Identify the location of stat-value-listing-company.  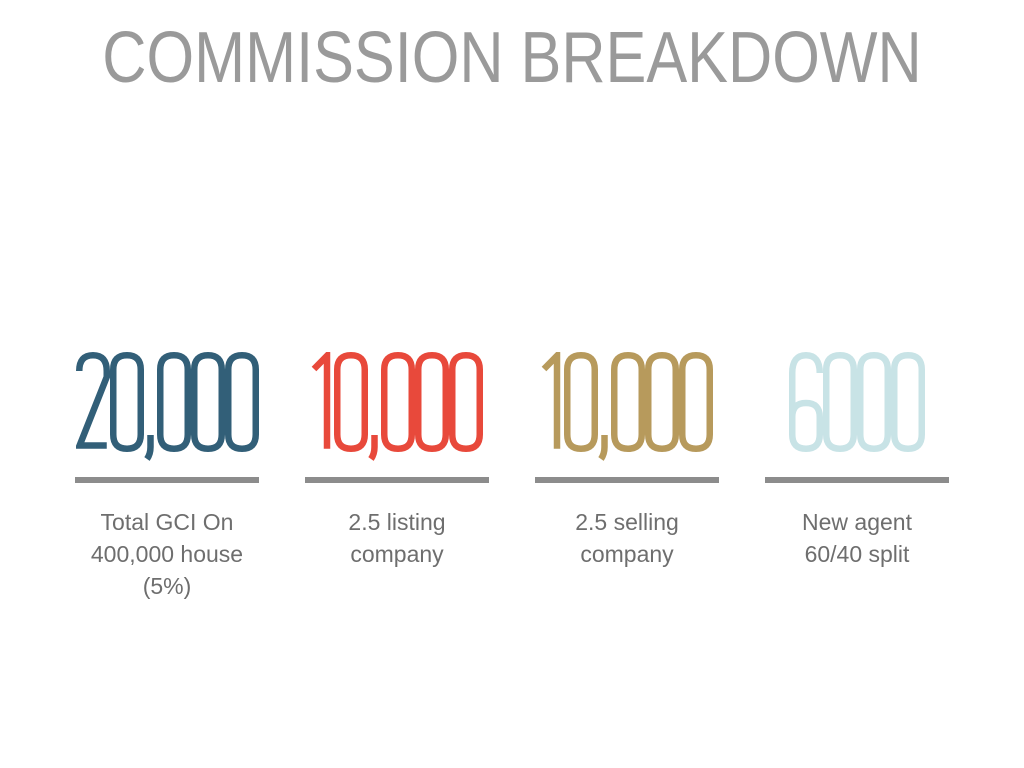
(397, 408).